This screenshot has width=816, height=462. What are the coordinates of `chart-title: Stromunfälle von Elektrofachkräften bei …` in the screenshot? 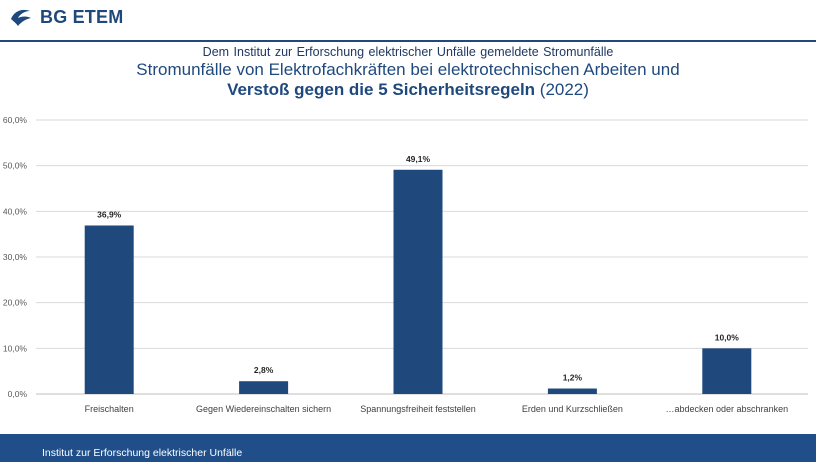 It's located at (408, 80).